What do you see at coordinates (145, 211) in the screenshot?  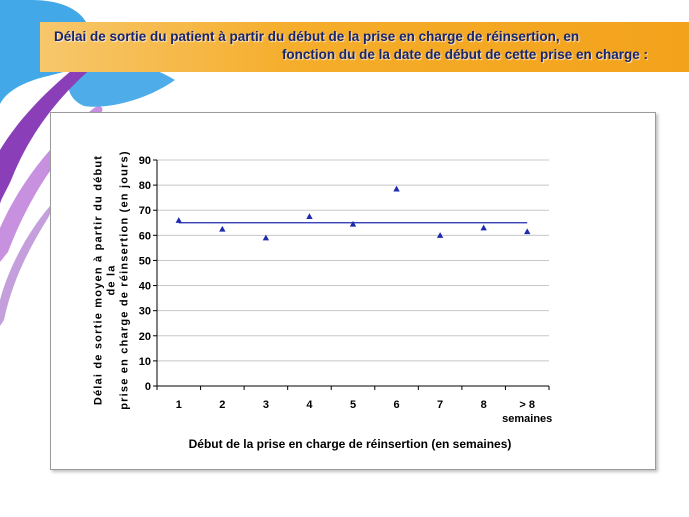 I see `y-tick-label: 70` at bounding box center [145, 211].